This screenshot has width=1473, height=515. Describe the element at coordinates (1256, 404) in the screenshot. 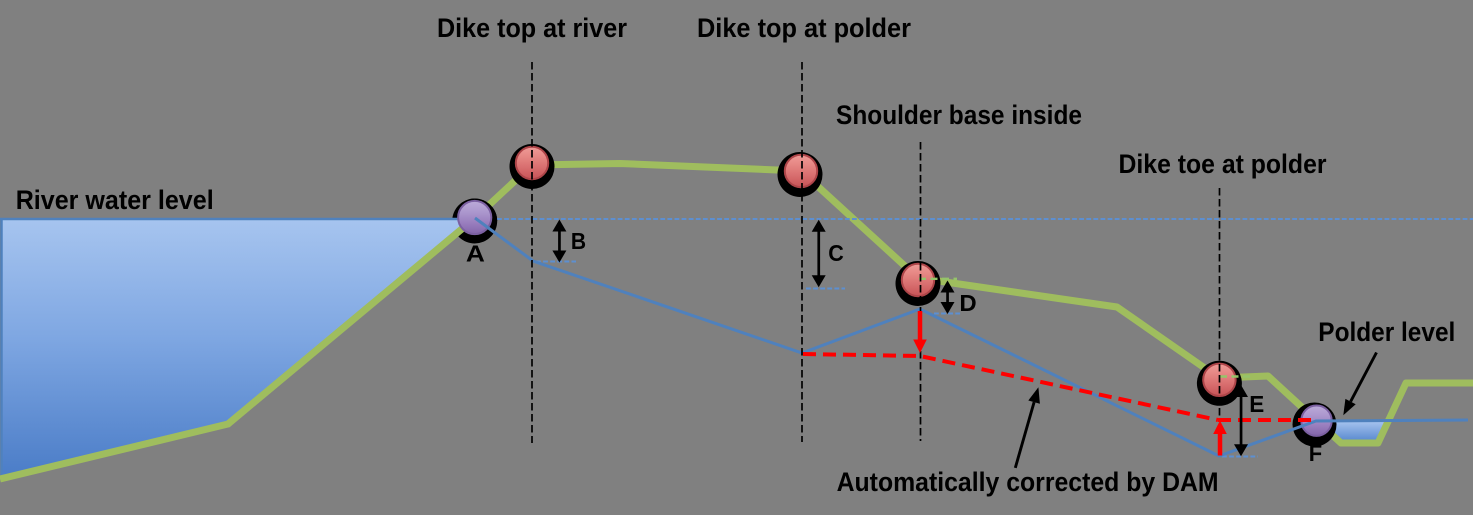

I see `svg-text: E` at that location.